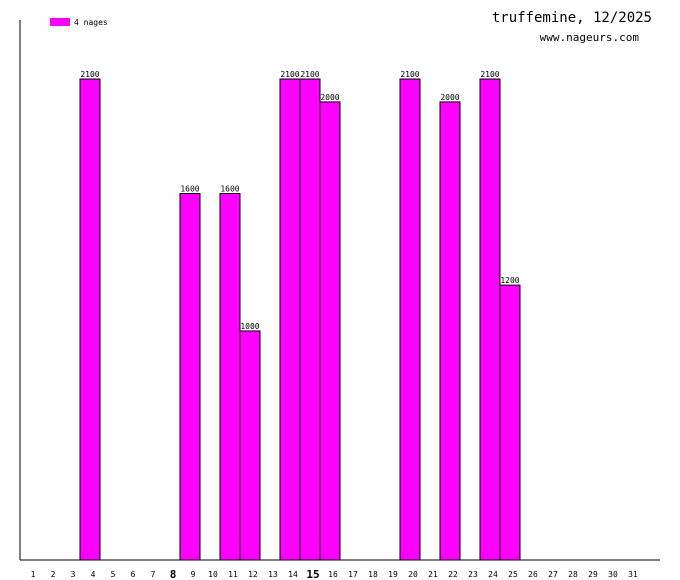  Describe the element at coordinates (53, 574) in the screenshot. I see `x-tick-label-2: 2` at that location.